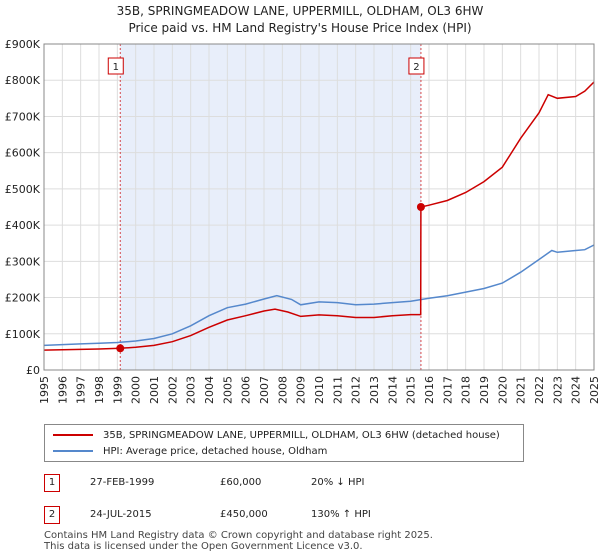  I want to click on x-tick-label: 2022, so click(539, 390).